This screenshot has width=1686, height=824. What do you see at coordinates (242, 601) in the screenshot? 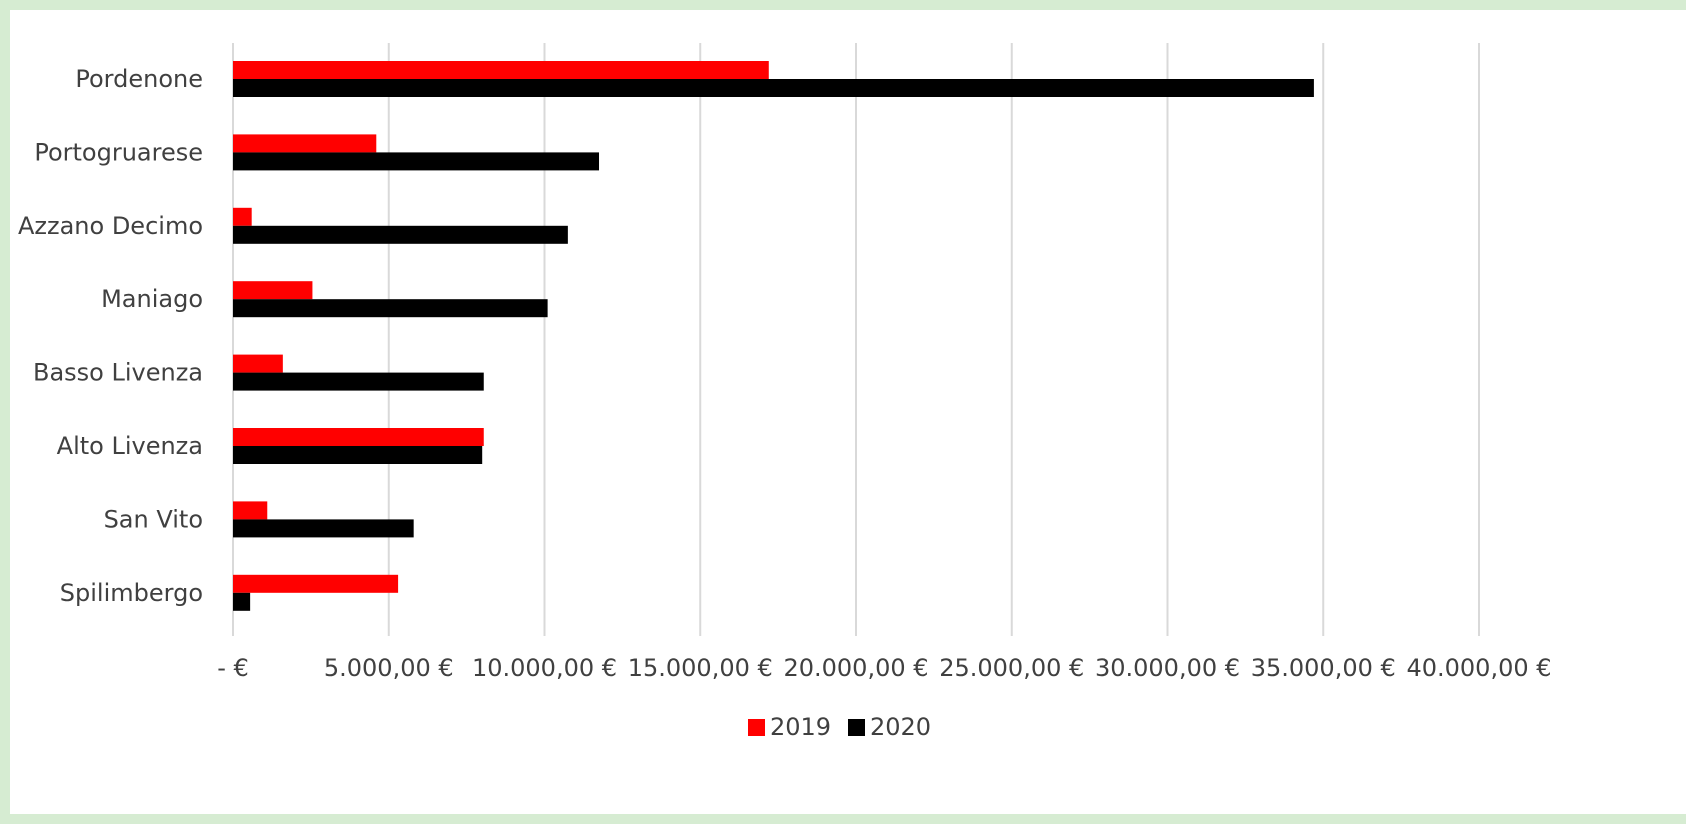
I see `bar-2020-spilimbergo` at bounding box center [242, 601].